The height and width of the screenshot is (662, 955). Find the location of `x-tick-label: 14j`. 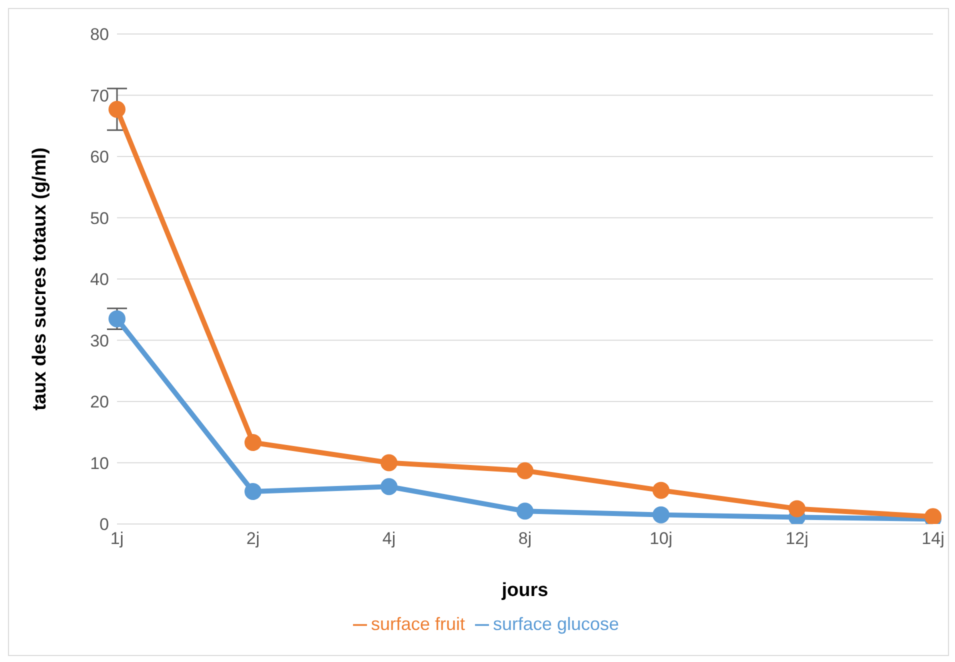

x-tick-label: 14j is located at coordinates (933, 538).